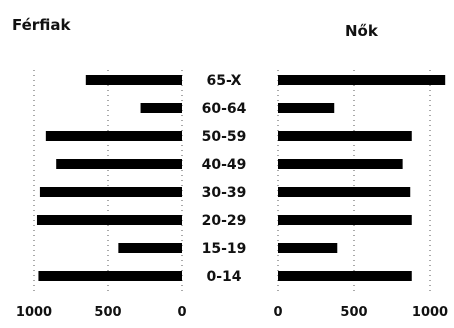 This screenshot has height=328, width=454. Describe the element at coordinates (224, 109) in the screenshot. I see `category-label-60-64: 60-64` at that location.